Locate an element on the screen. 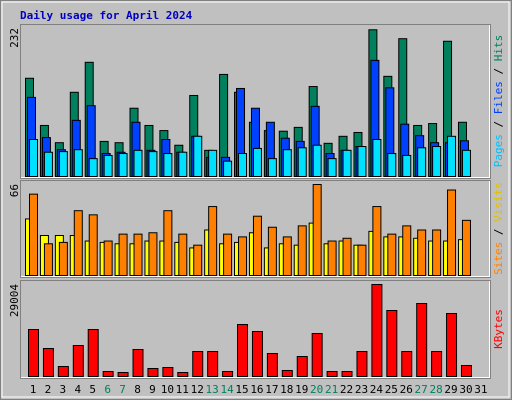 The image size is (512, 400). x-tick-label: 19 is located at coordinates (301, 389).